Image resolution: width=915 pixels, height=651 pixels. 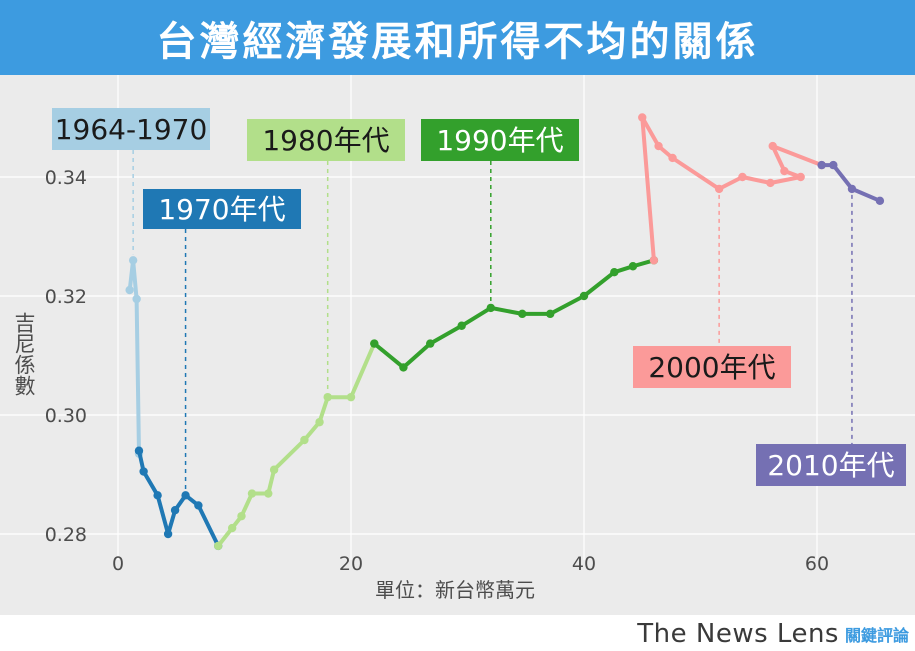 What do you see at coordinates (457, 41) in the screenshot?
I see `chart-title: 台灣經濟發展和所得不均的關係` at bounding box center [457, 41].